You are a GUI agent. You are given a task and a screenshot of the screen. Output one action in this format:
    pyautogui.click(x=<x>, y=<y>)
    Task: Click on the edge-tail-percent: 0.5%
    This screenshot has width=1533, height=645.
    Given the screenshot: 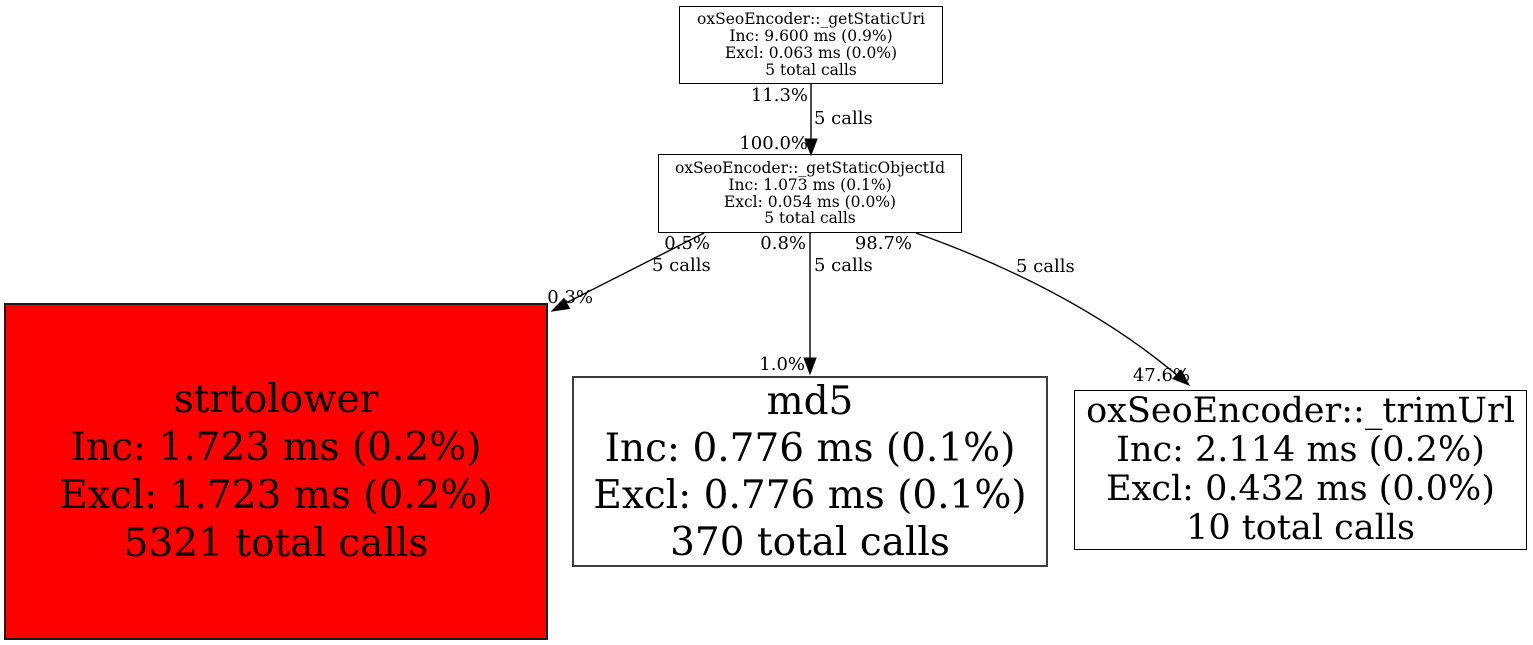 What is the action you would take?
    pyautogui.click(x=687, y=243)
    